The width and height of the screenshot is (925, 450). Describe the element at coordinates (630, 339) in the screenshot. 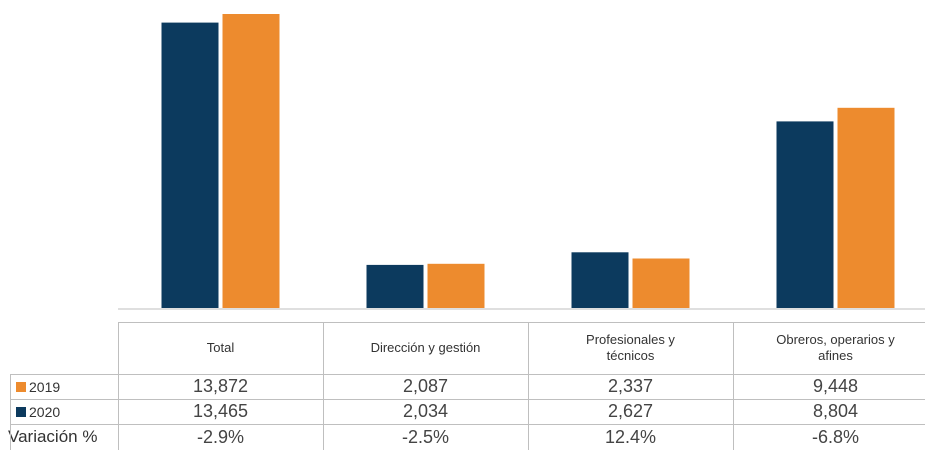

I see `category-label-line: Profesionales y` at that location.